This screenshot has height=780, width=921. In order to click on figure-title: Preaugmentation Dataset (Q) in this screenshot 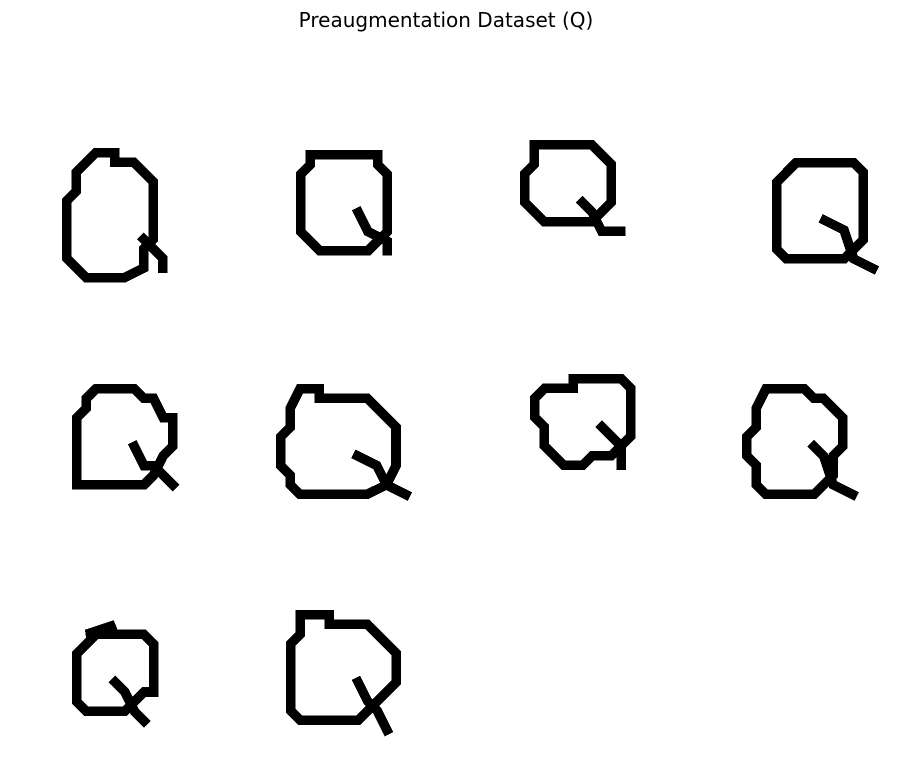, I will do `click(446, 20)`.